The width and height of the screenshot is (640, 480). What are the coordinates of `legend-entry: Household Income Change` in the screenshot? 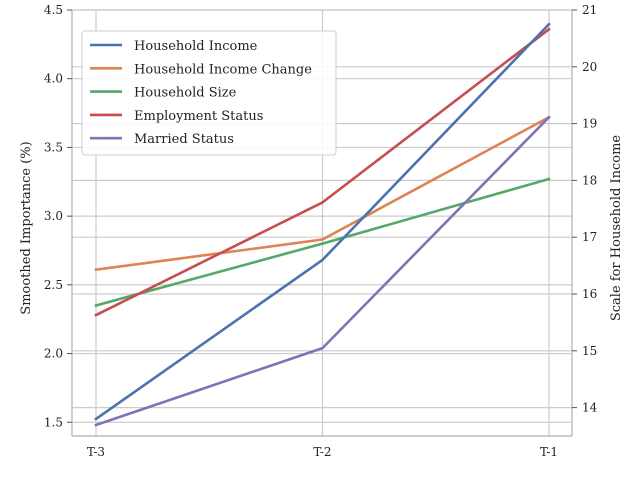 It's located at (223, 69).